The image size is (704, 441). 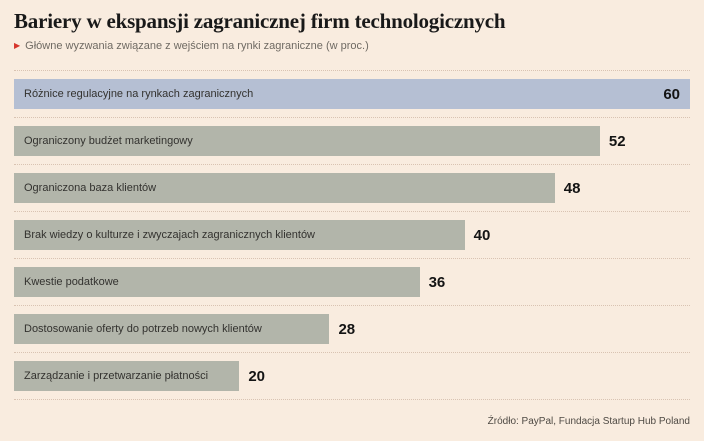 What do you see at coordinates (347, 329) in the screenshot?
I see `bar-value-label: 28` at bounding box center [347, 329].